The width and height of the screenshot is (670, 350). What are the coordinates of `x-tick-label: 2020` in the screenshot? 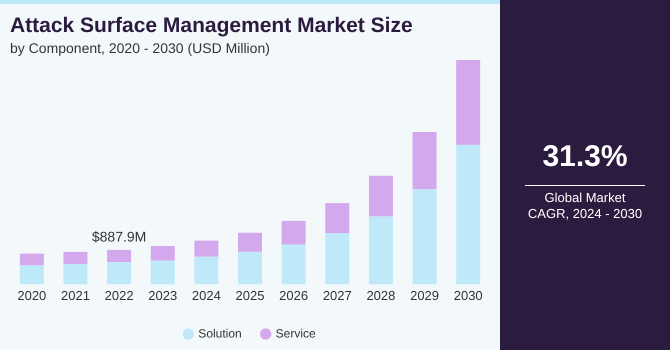 It's located at (31, 295).